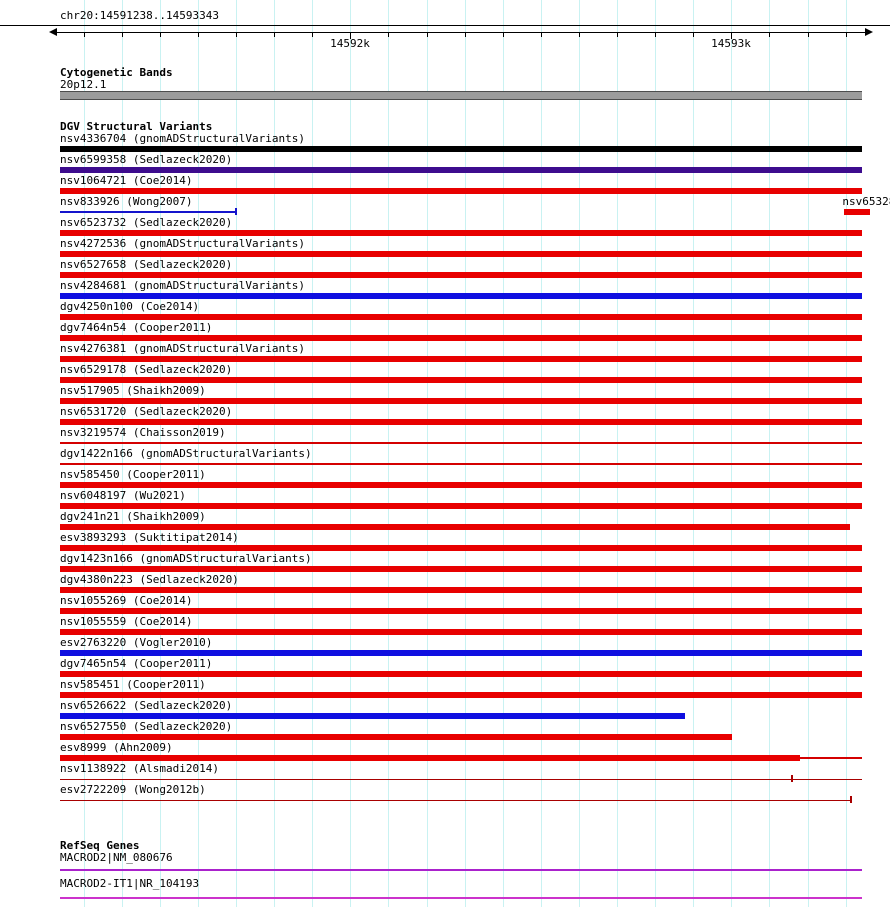 Image resolution: width=890 pixels, height=907 pixels. Describe the element at coordinates (866, 201) in the screenshot. I see `variant-label: nsv65328` at that location.